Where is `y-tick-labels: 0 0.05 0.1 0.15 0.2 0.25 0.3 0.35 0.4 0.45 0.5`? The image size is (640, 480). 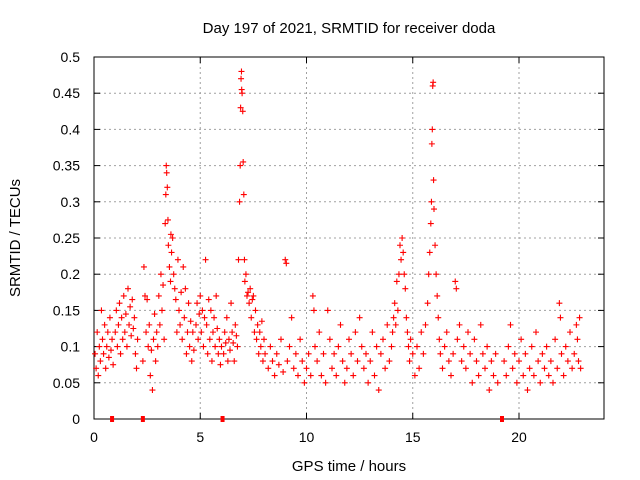
y-tick-labels: 0 0.05 0.1 0.15 0.2 0.25 0.3 0.35 0.4 0.45 0.5 is located at coordinates (66, 238).